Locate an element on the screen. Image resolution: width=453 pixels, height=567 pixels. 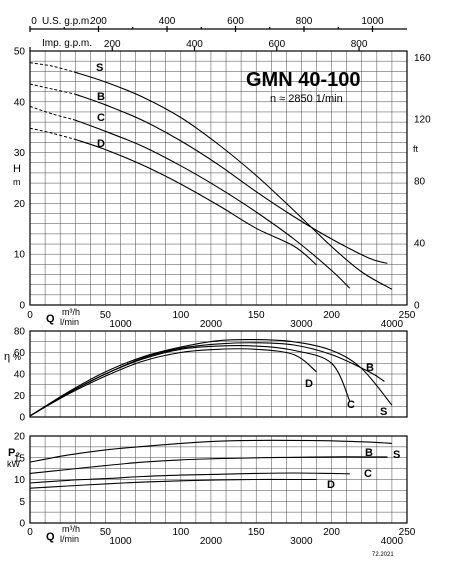
head-feet-axis-label: ft is located at coordinates (416, 149).